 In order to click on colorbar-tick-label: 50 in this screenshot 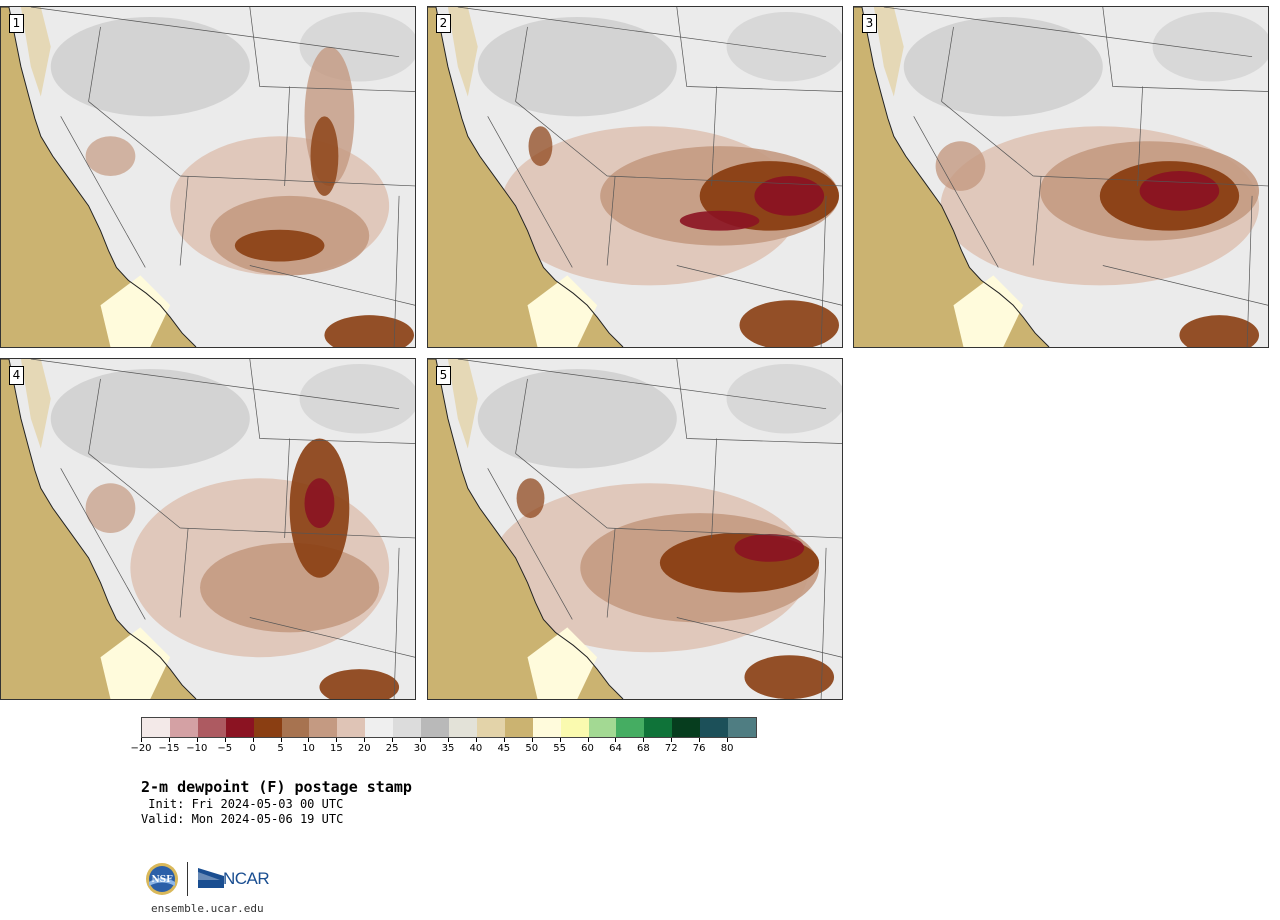, I will do `click(532, 748)`.